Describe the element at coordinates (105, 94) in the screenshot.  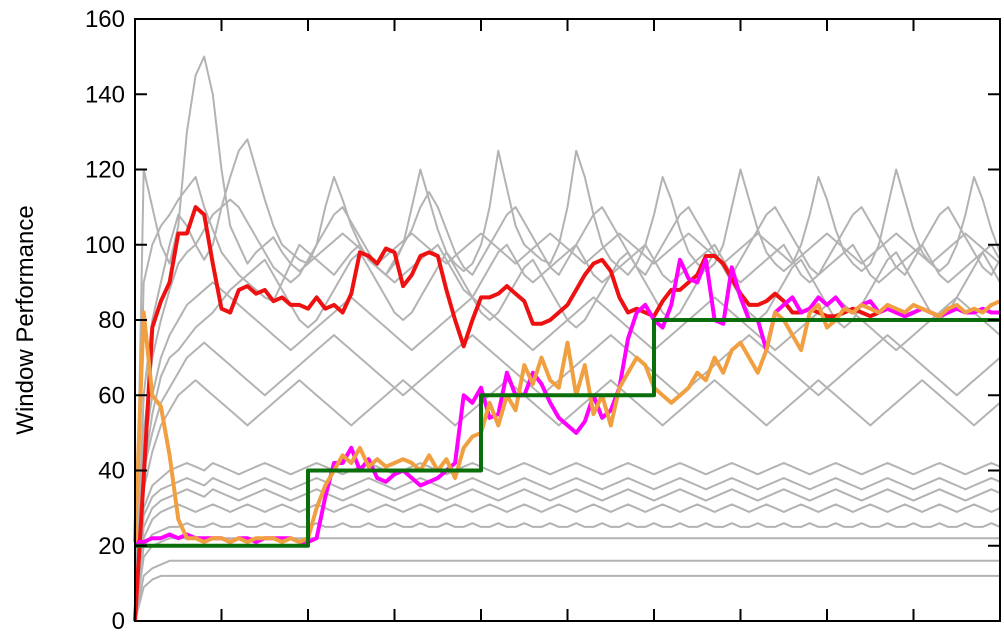
I see `y-tick-label: 140` at that location.